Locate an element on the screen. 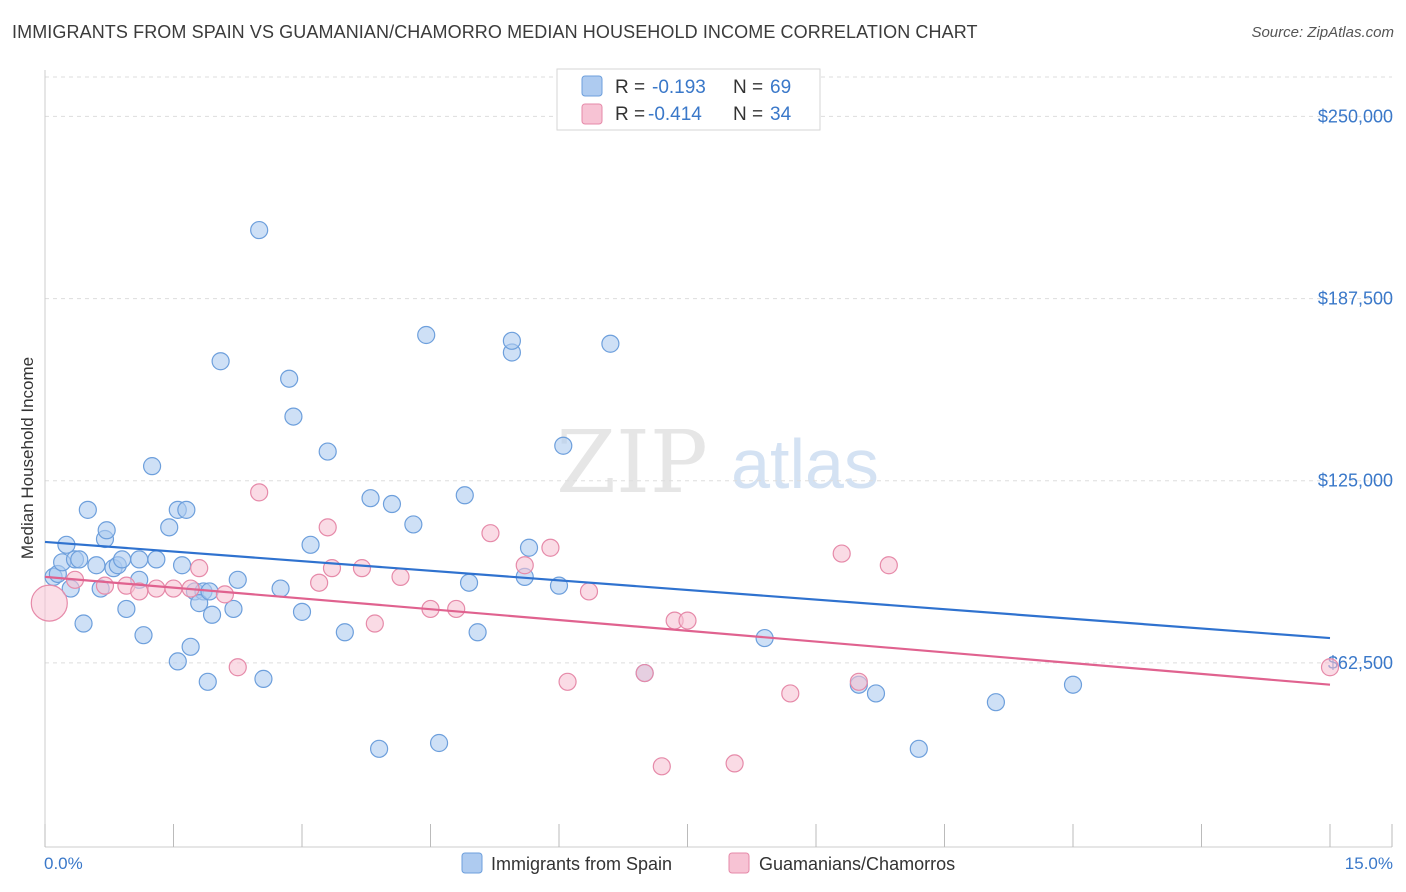 The image size is (1406, 892). bottom-legend-swatch-pink is located at coordinates (739, 863).